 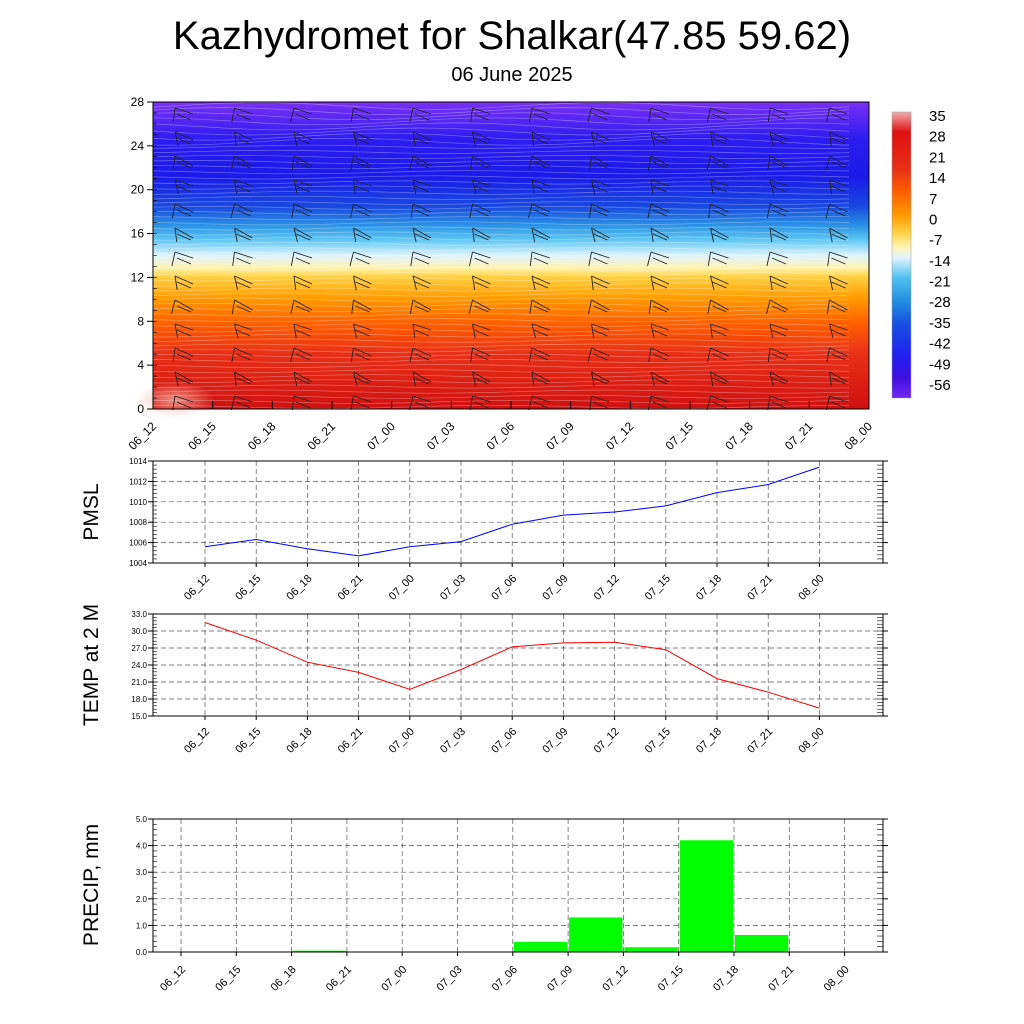 What do you see at coordinates (811, 741) in the screenshot?
I see `x-tick-label: 08_00` at bounding box center [811, 741].